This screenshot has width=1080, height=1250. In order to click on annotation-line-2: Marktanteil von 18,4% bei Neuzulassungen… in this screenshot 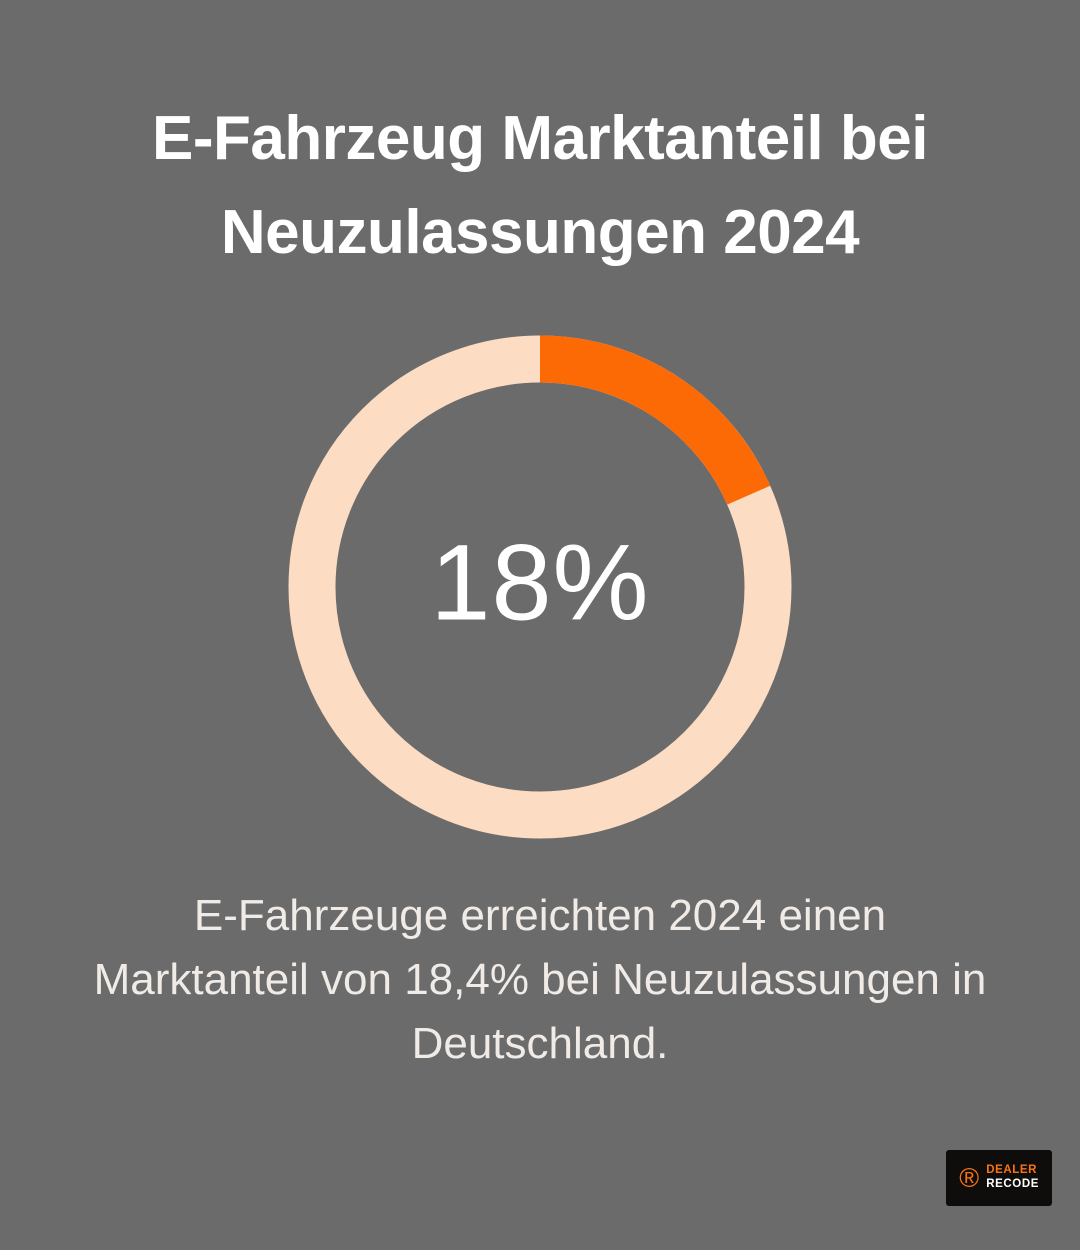, I will do `click(540, 979)`.